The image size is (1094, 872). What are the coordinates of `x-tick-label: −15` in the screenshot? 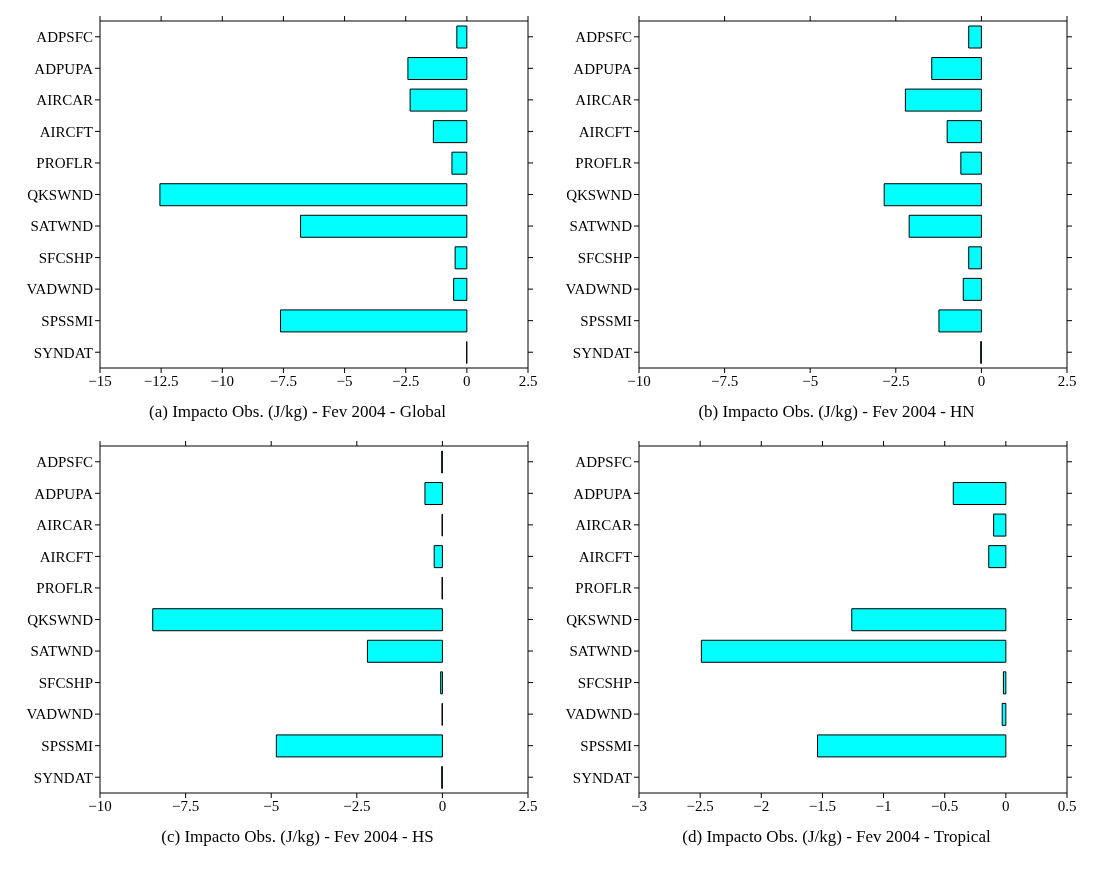 It's located at (100, 380).